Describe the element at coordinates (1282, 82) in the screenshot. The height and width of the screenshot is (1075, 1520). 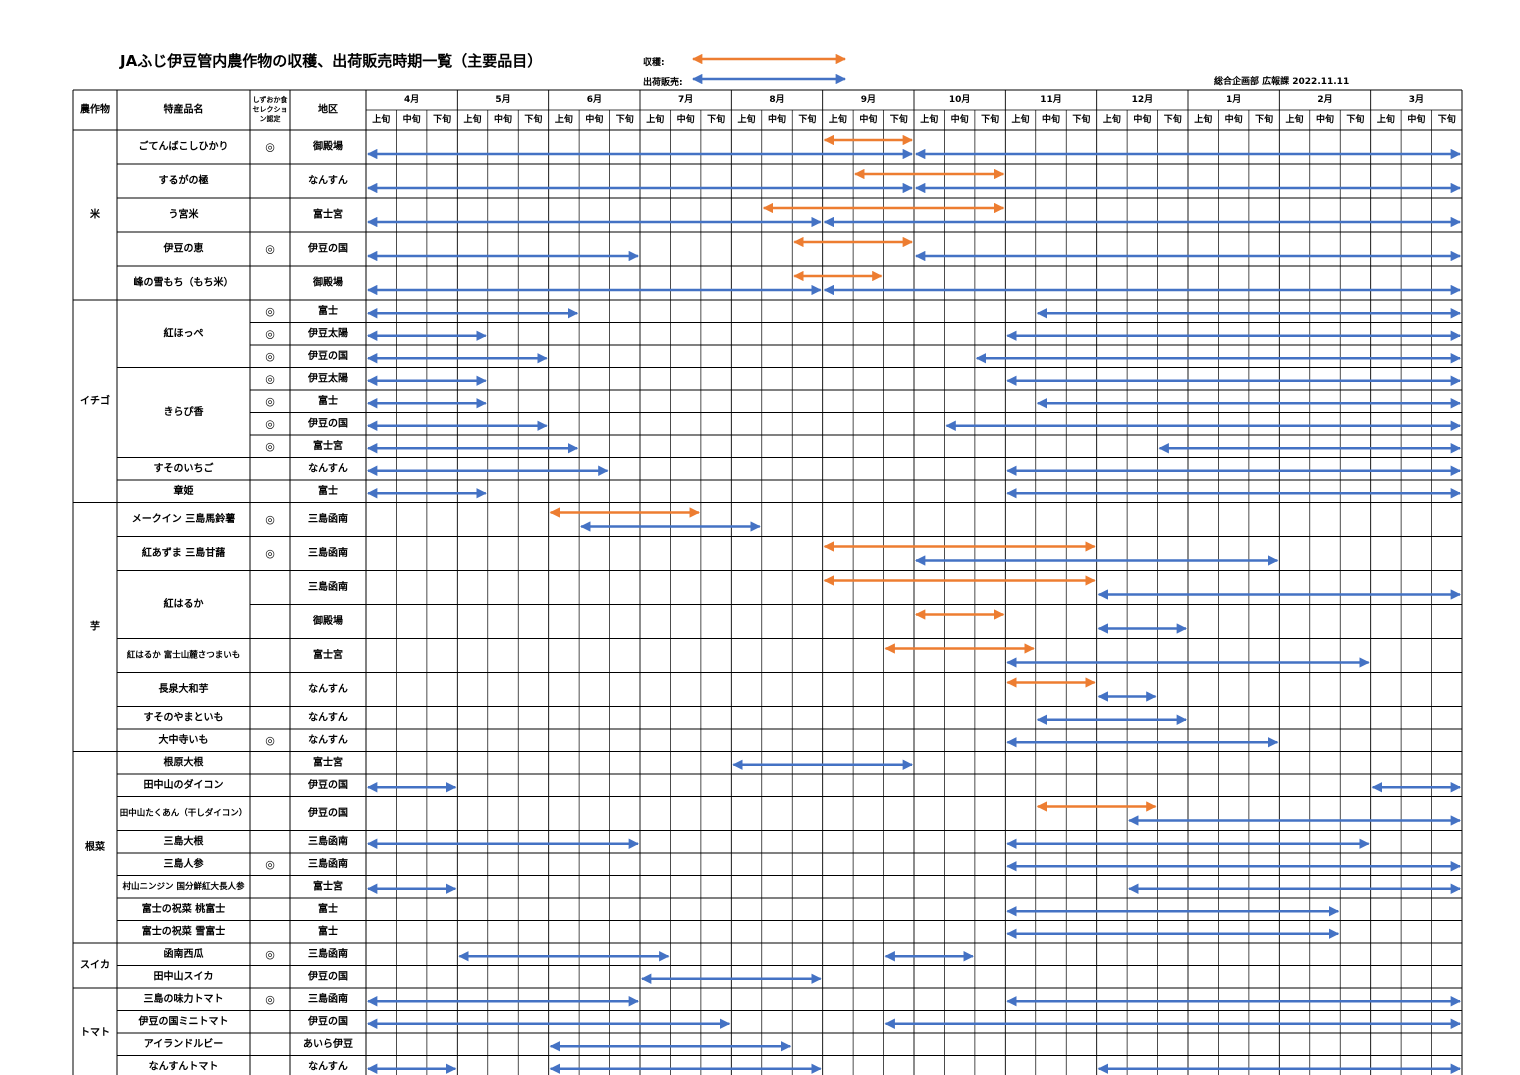
I see `department-label: 総合企画部 広報課 2022.11.11` at that location.